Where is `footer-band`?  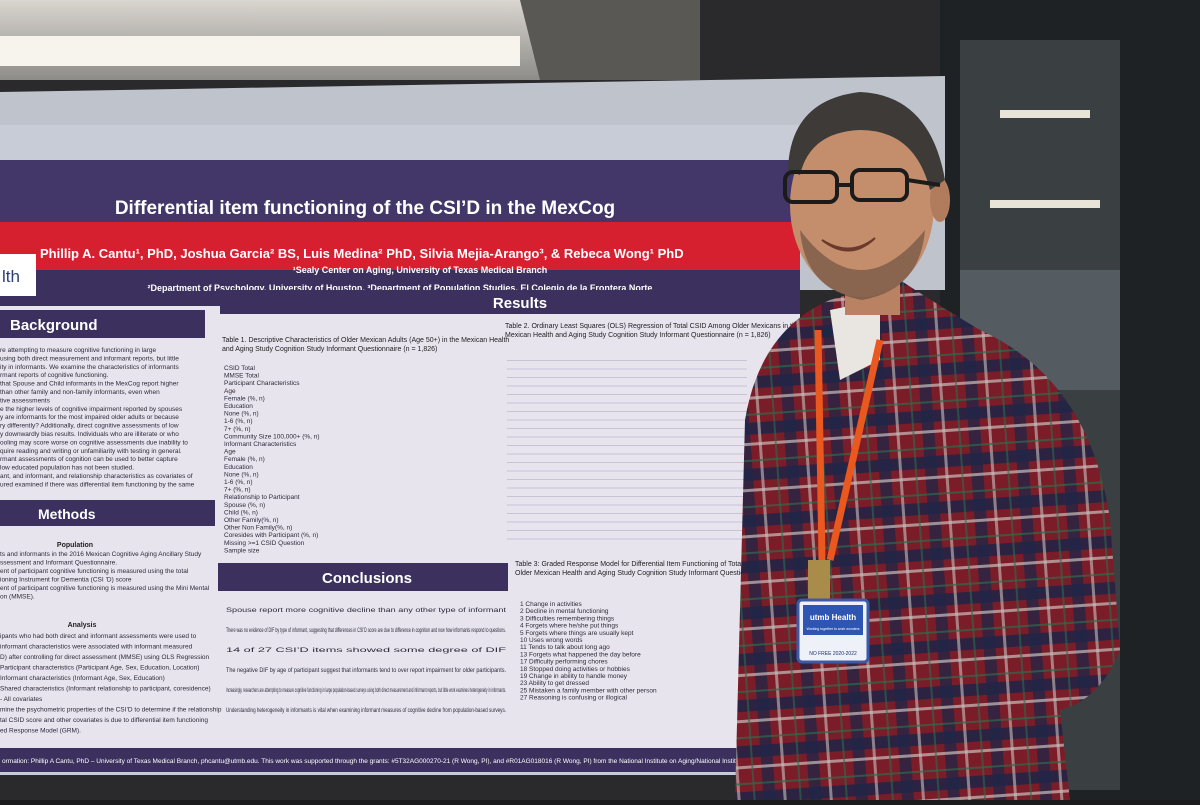 footer-band is located at coordinates (400, 760).